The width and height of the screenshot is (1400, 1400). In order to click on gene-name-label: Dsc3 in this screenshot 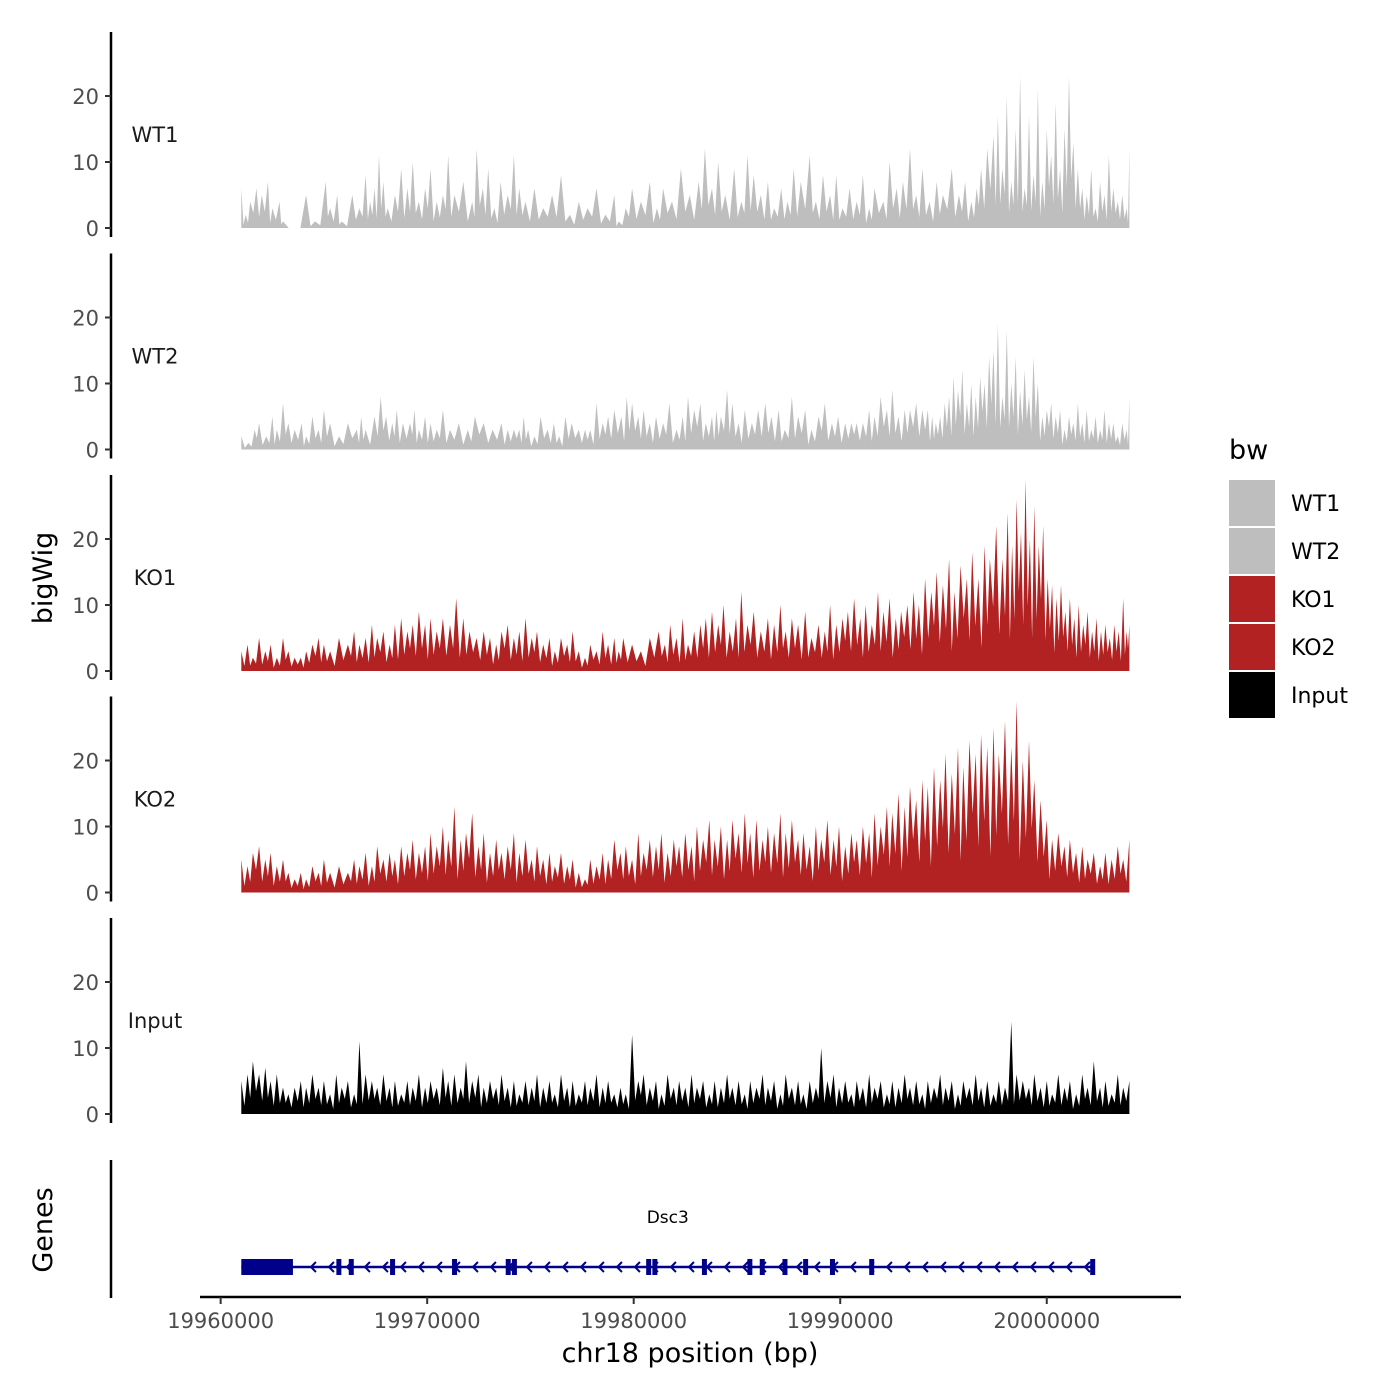, I will do `click(668, 1218)`.